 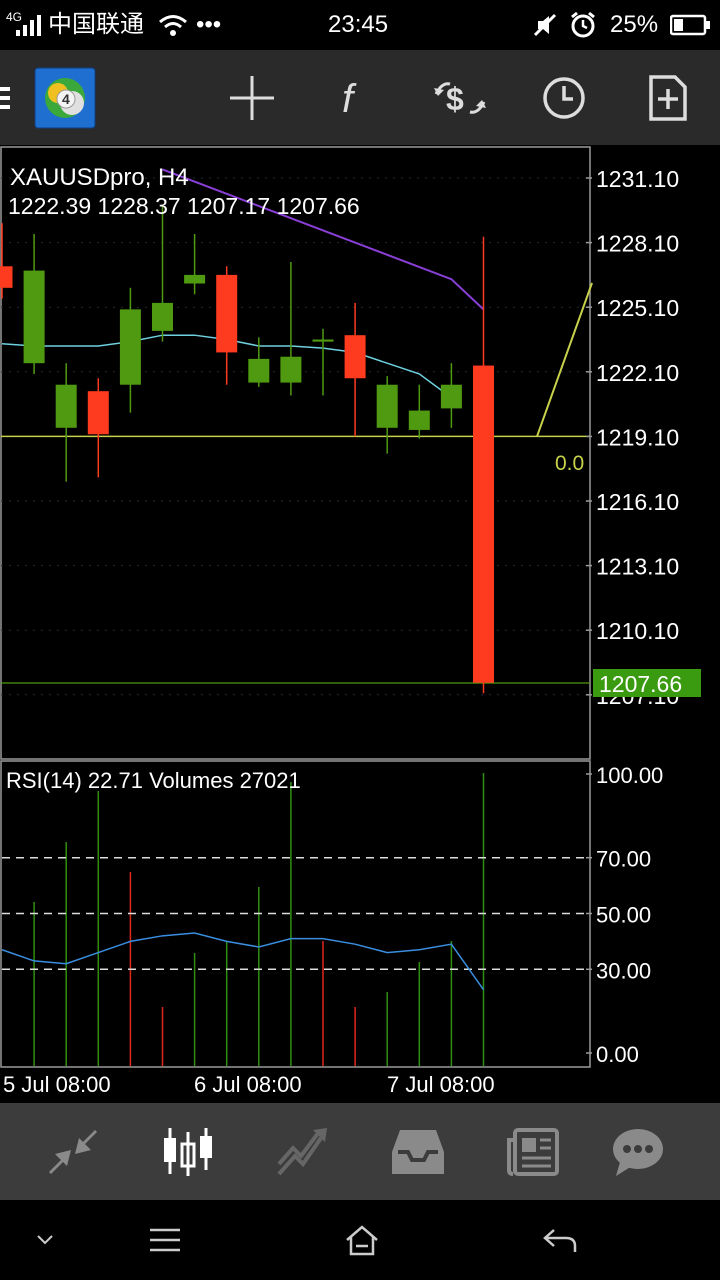 I want to click on mute-icon, so click(x=545, y=25).